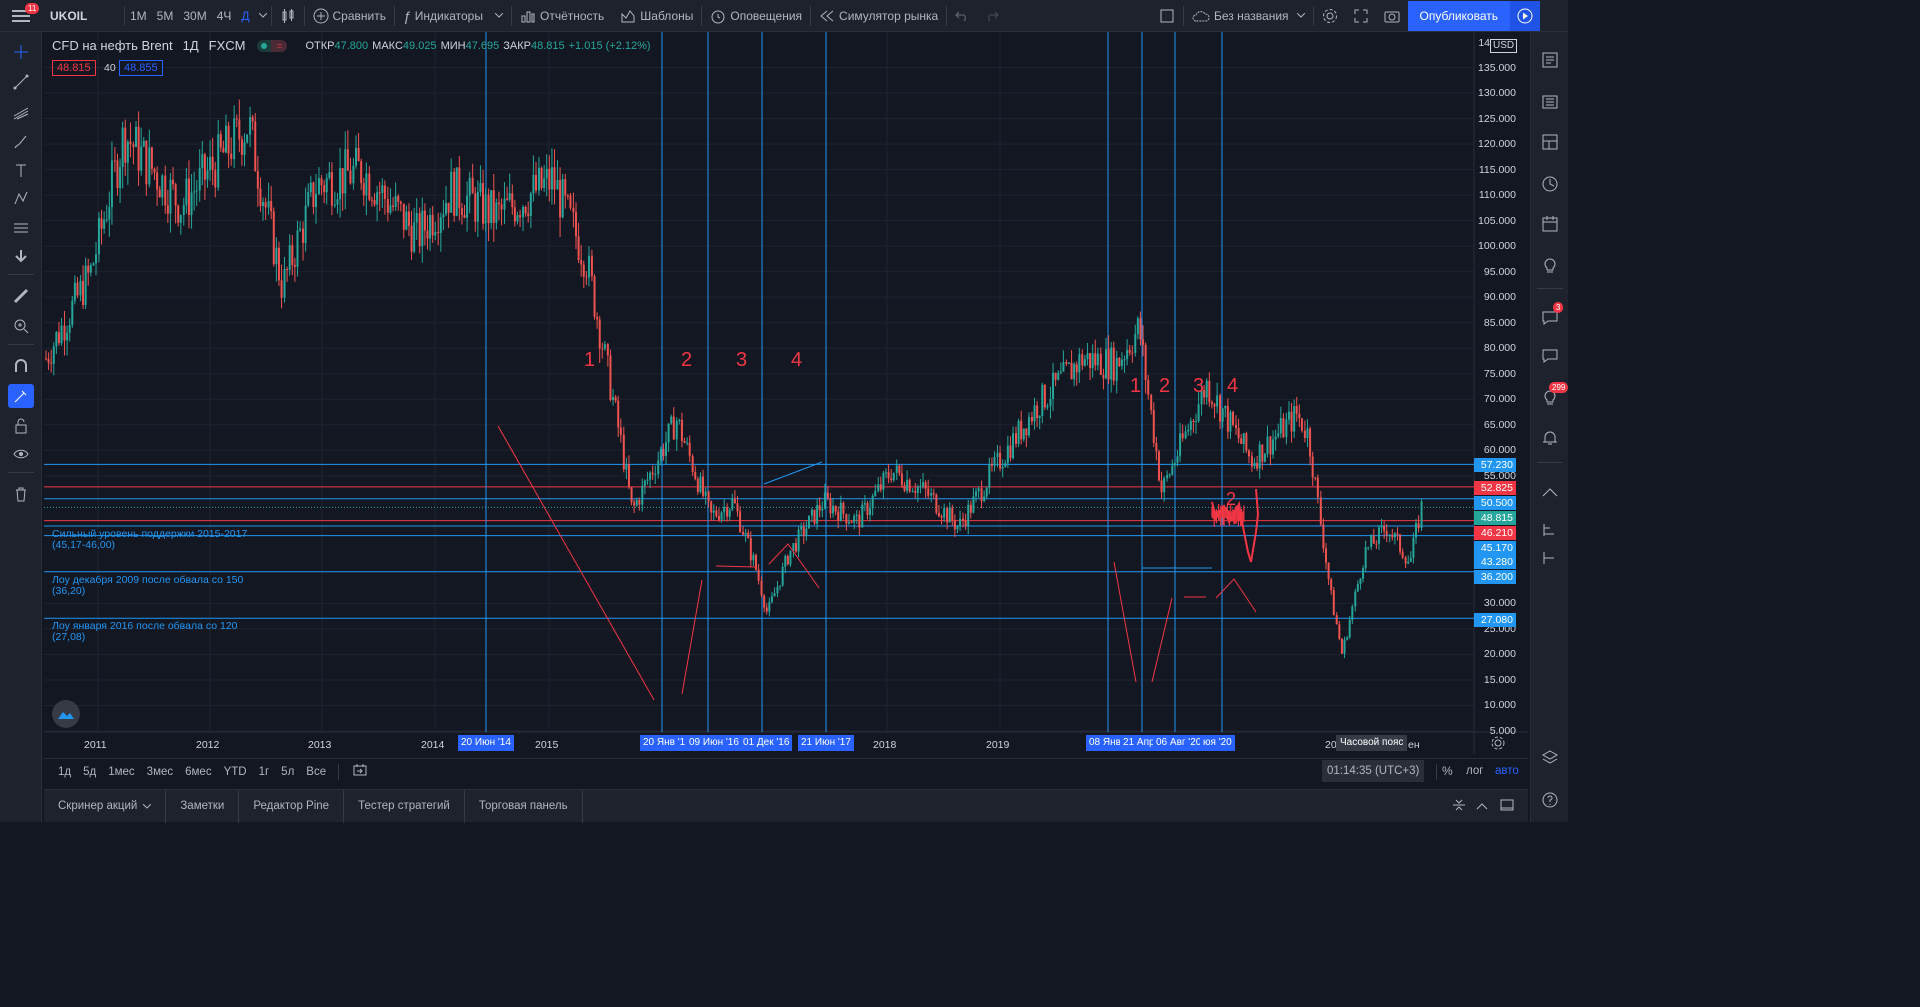  Describe the element at coordinates (160, 771) in the screenshot. I see `range-button: 3мес` at that location.